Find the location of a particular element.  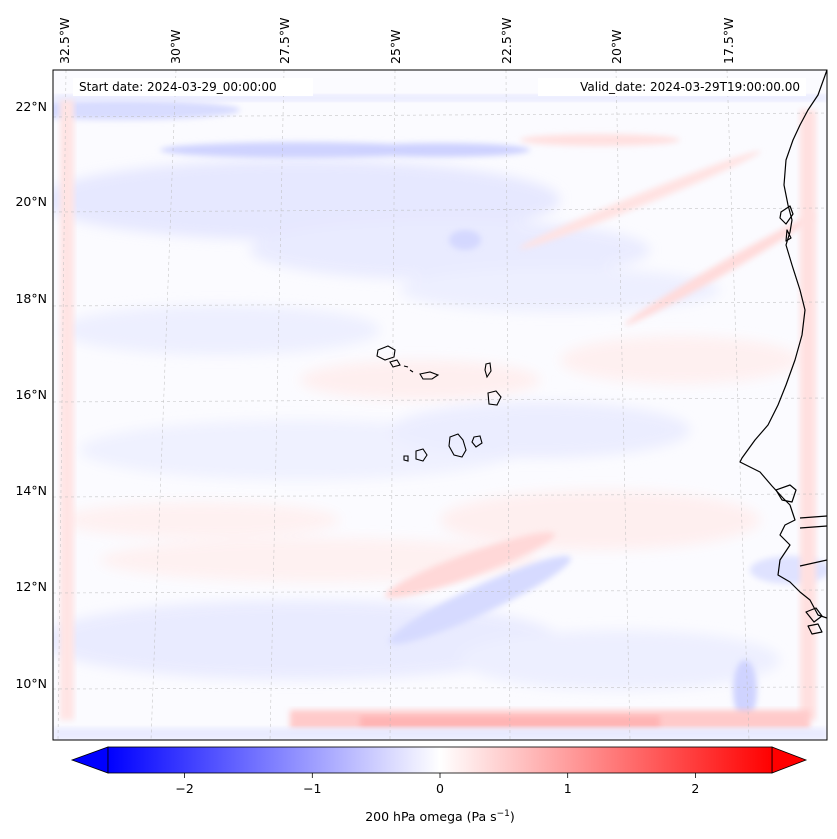

lat-label: 18°N is located at coordinates (31, 298).